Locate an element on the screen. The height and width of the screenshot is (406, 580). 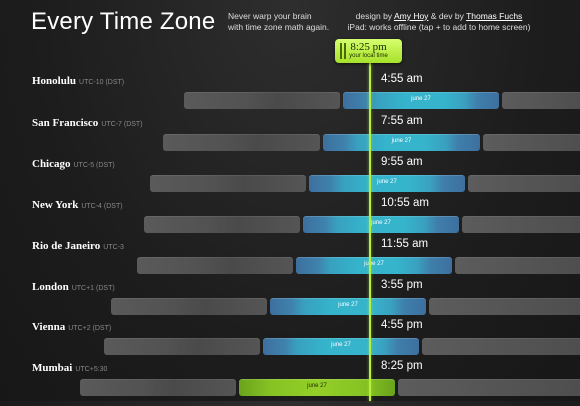
zone-offset: UTC+1 (DST) is located at coordinates (93, 288).